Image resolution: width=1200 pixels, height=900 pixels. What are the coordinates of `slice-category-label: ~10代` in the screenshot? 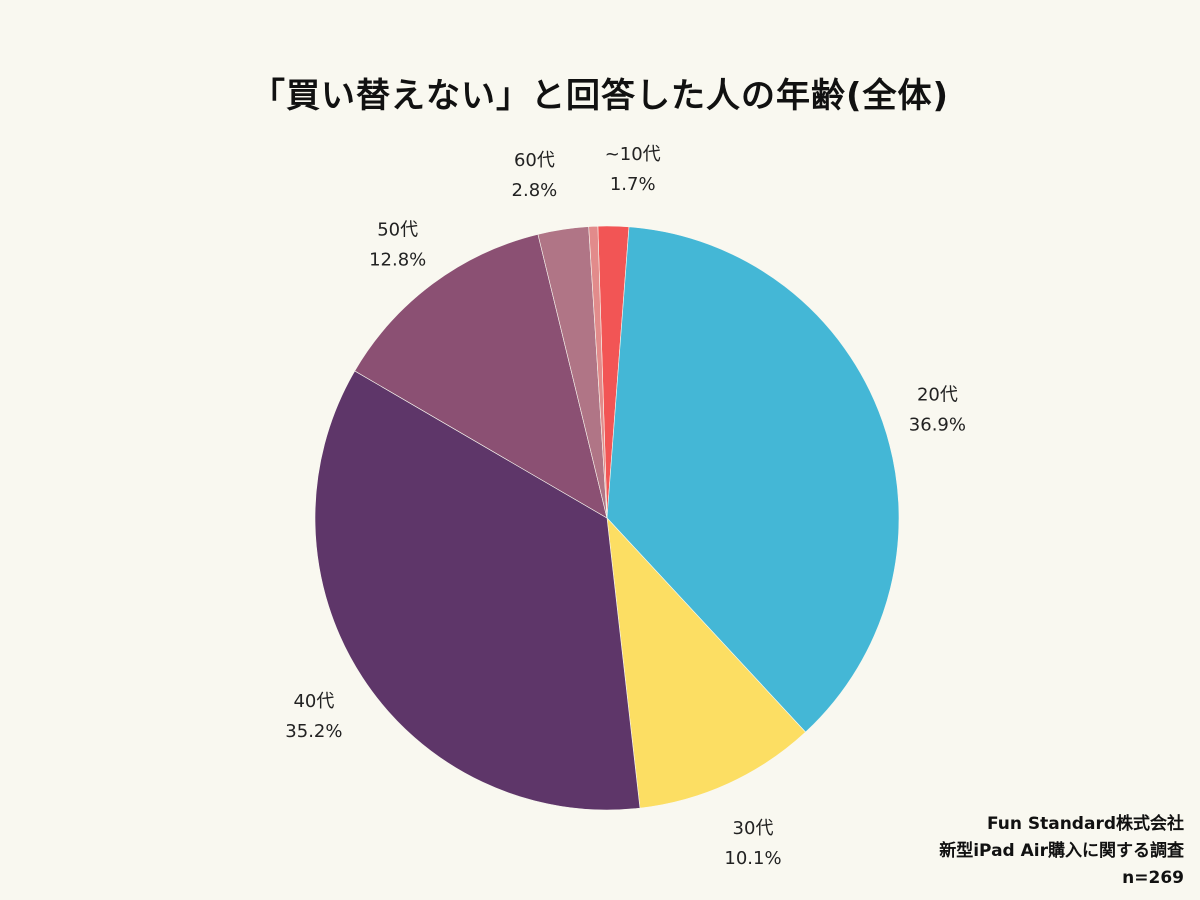 It's located at (633, 154).